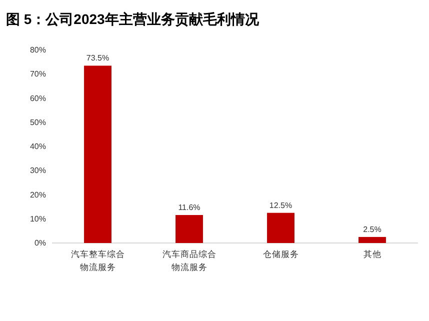 This screenshot has width=429, height=321. Describe the element at coordinates (38, 50) in the screenshot. I see `y-tick-label: 80%` at that location.